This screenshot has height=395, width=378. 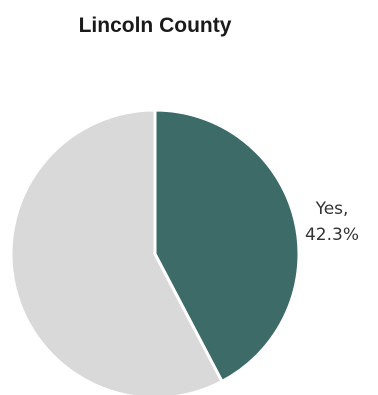 What do you see at coordinates (155, 25) in the screenshot?
I see `chart-title: Lincoln County` at bounding box center [155, 25].